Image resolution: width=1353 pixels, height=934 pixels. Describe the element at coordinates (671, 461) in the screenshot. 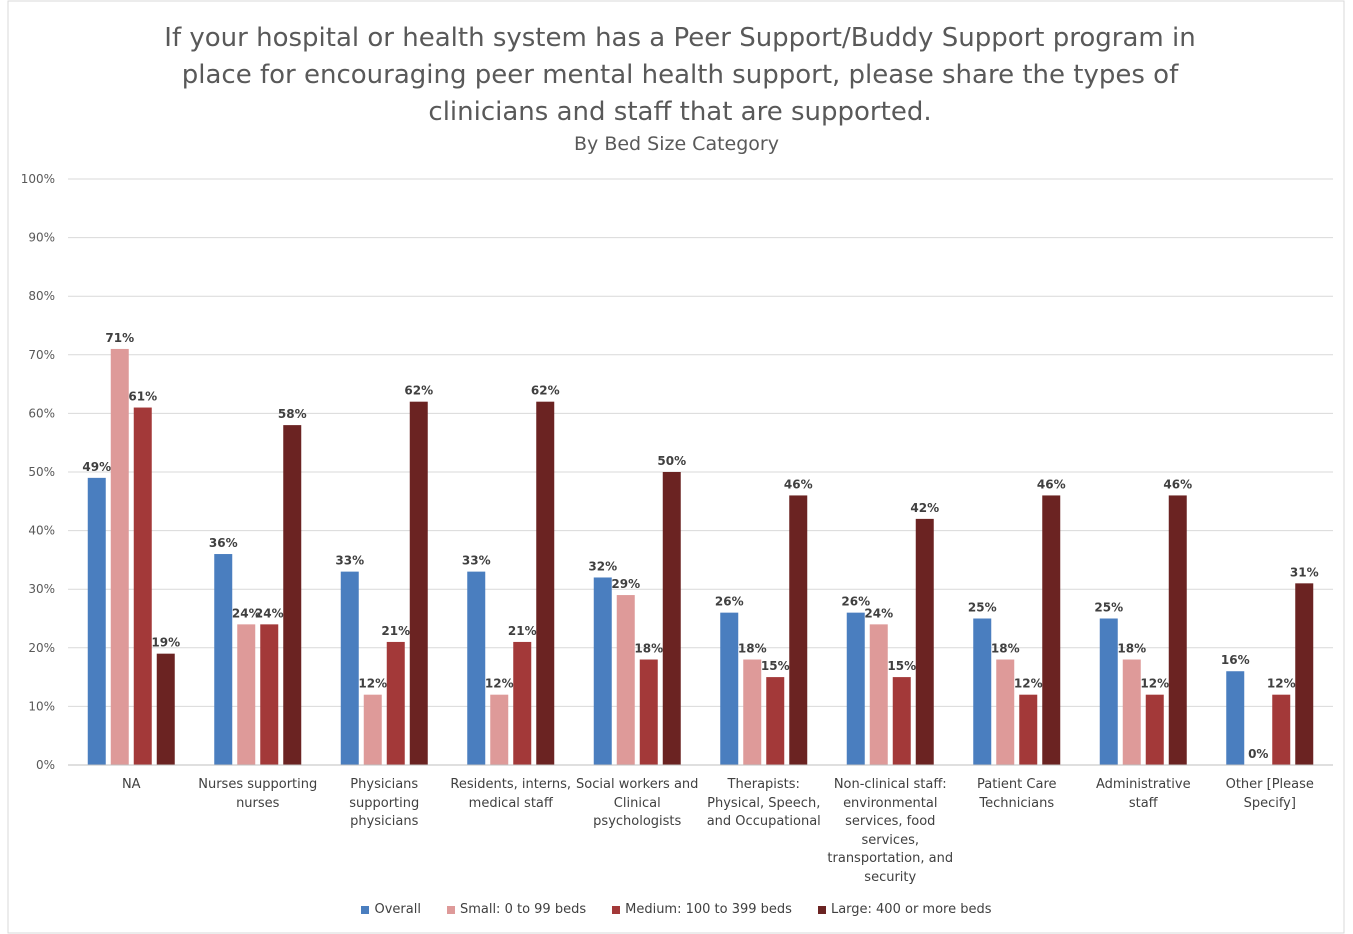

I see `data-label: 50%` at that location.